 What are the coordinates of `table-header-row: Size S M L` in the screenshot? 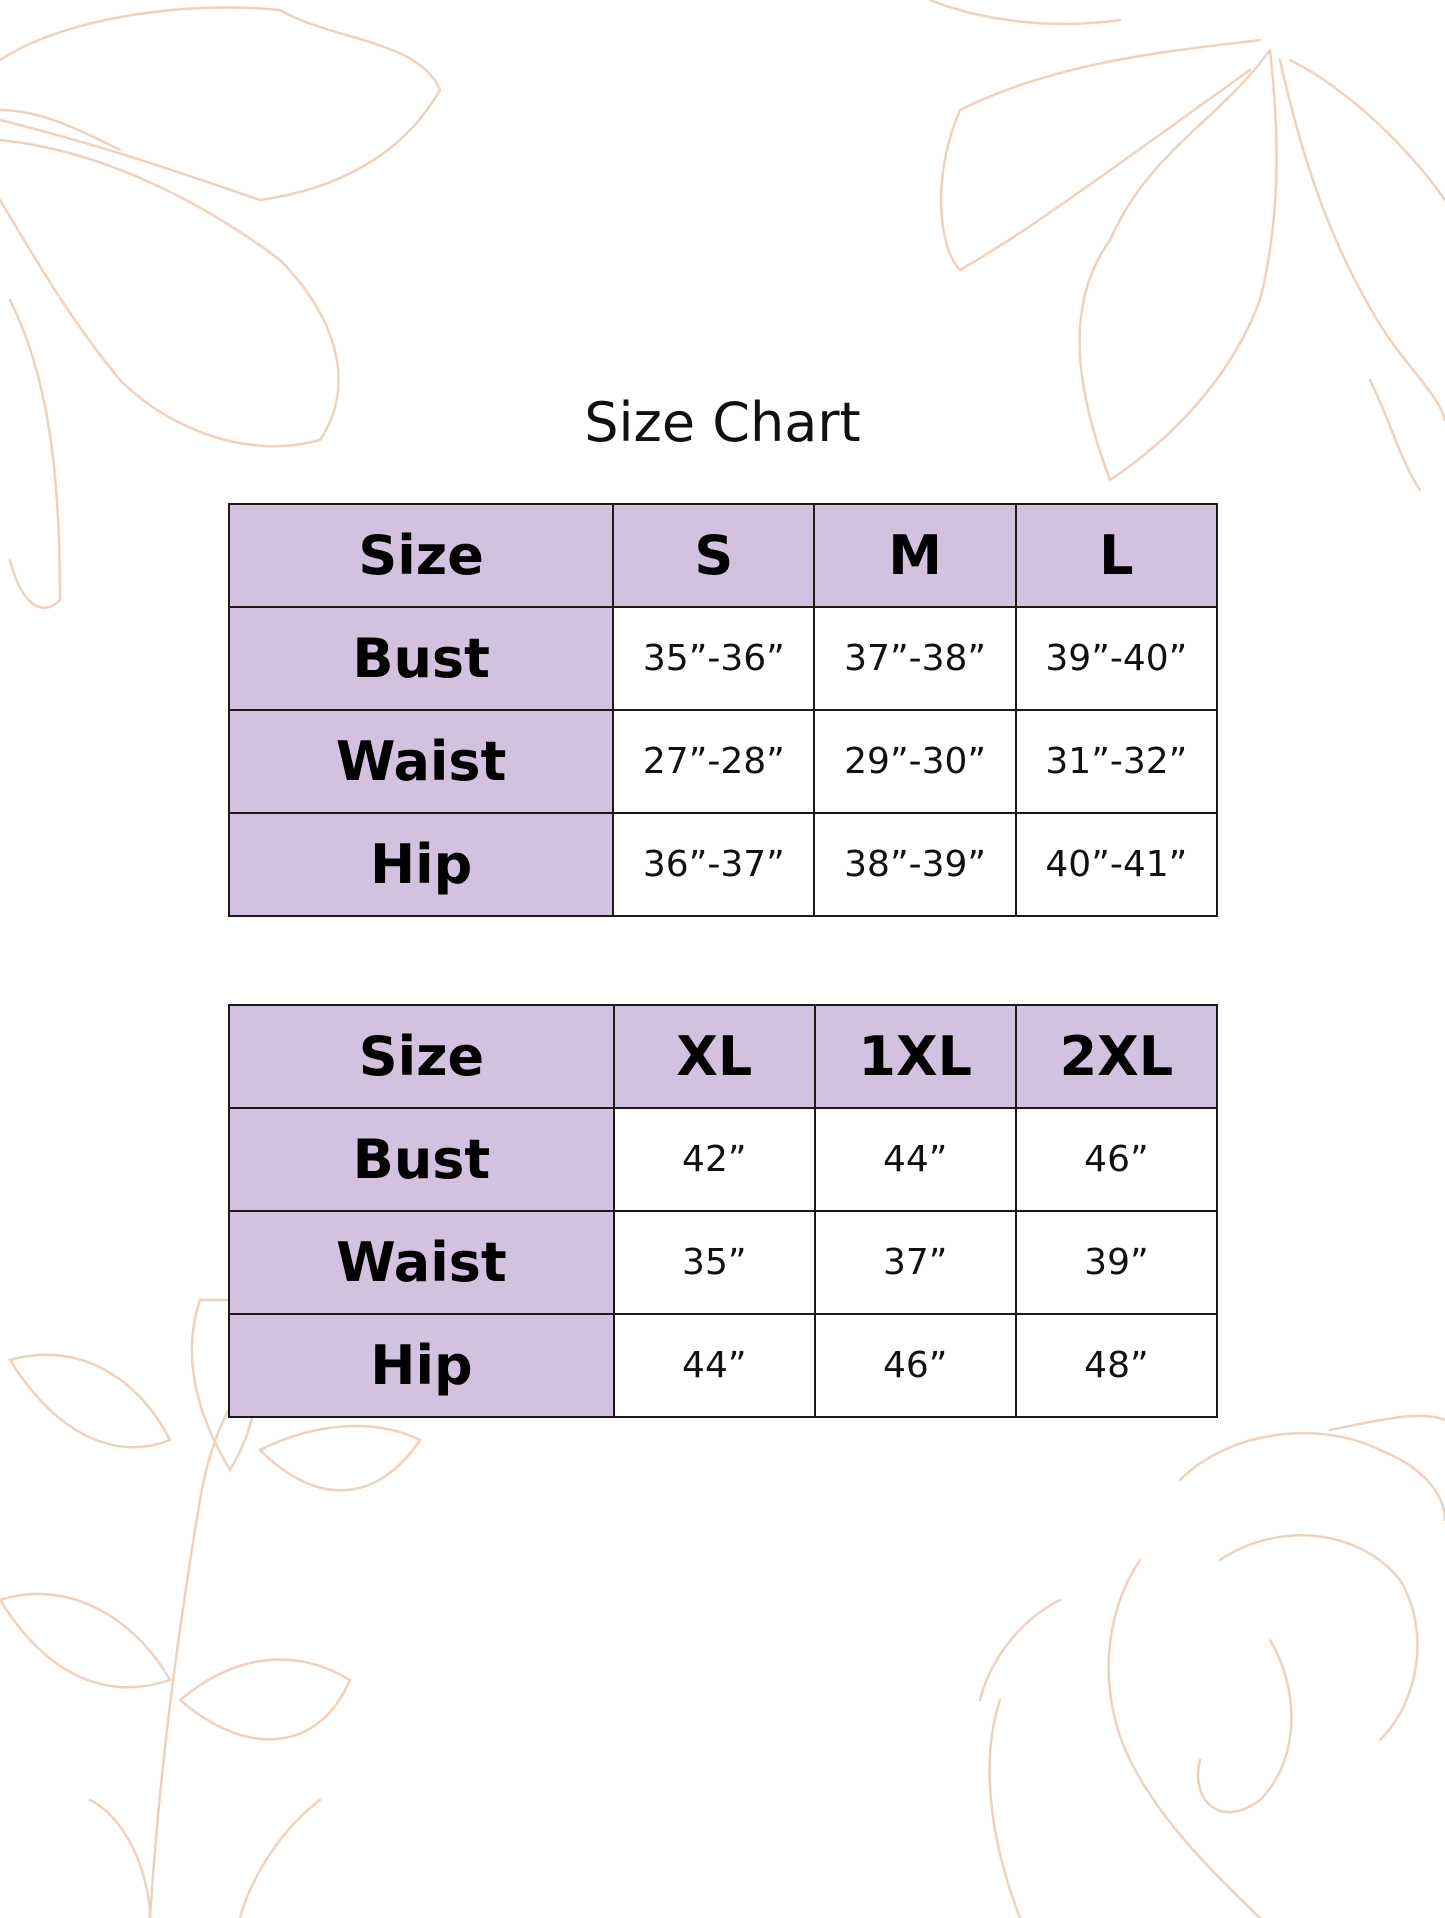 It's located at (723, 555).